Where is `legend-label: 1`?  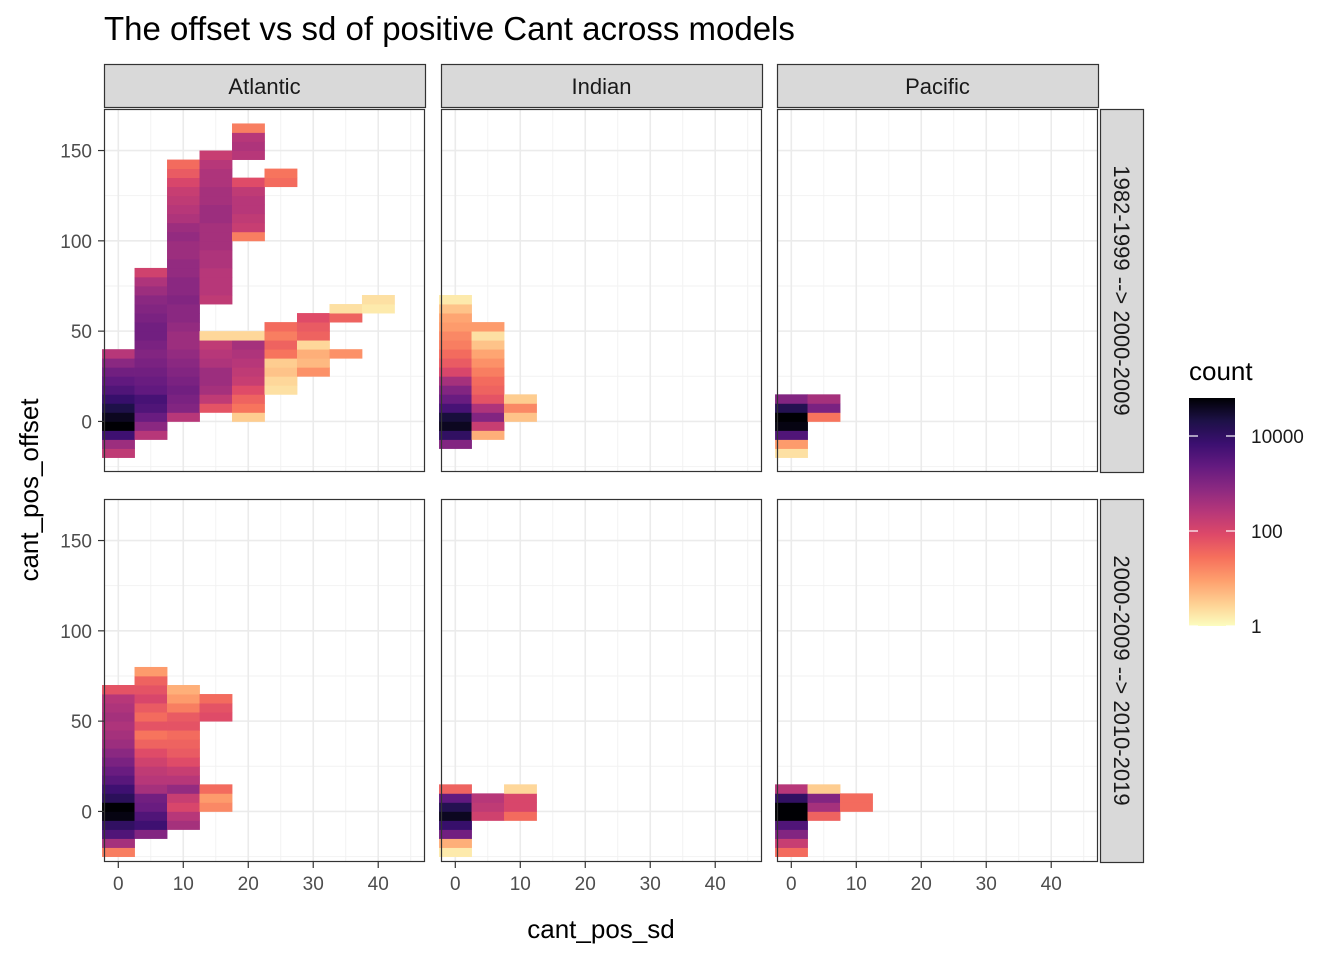 legend-label: 1 is located at coordinates (1256, 627).